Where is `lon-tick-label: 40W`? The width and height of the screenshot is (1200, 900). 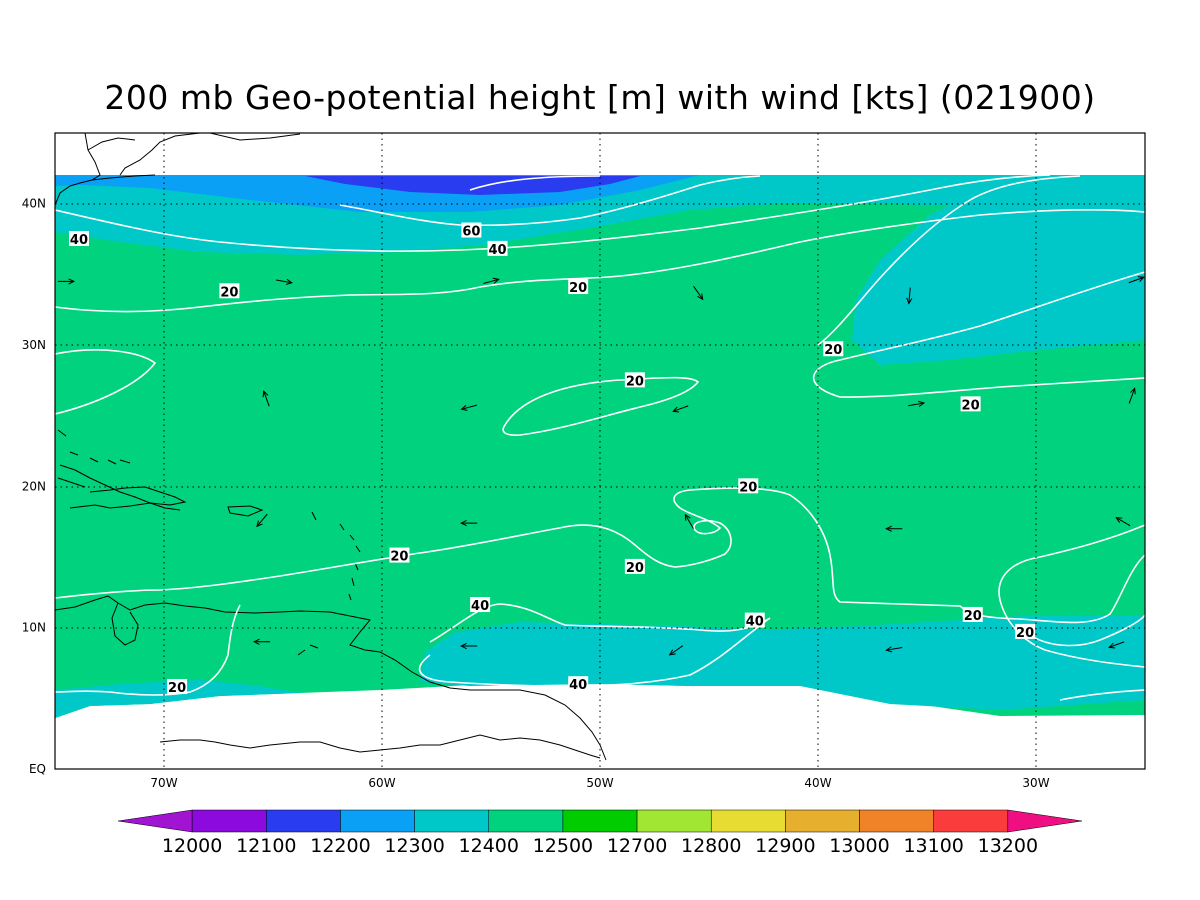
lon-tick-label: 40W is located at coordinates (817, 783).